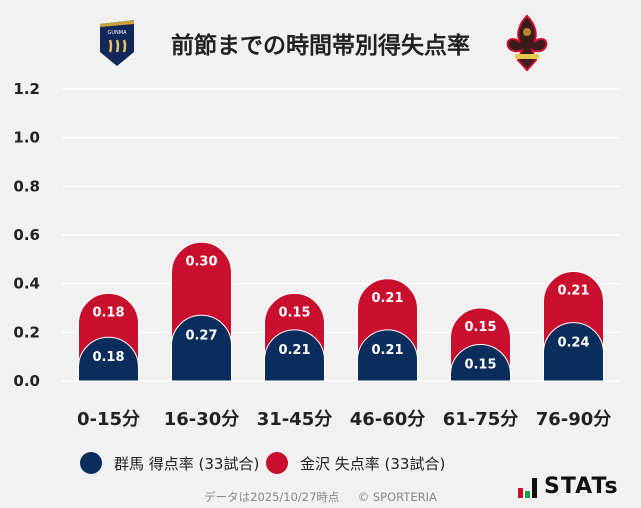 This screenshot has height=508, width=641. Describe the element at coordinates (26, 381) in the screenshot. I see `y-tick-label: 0.0` at that location.